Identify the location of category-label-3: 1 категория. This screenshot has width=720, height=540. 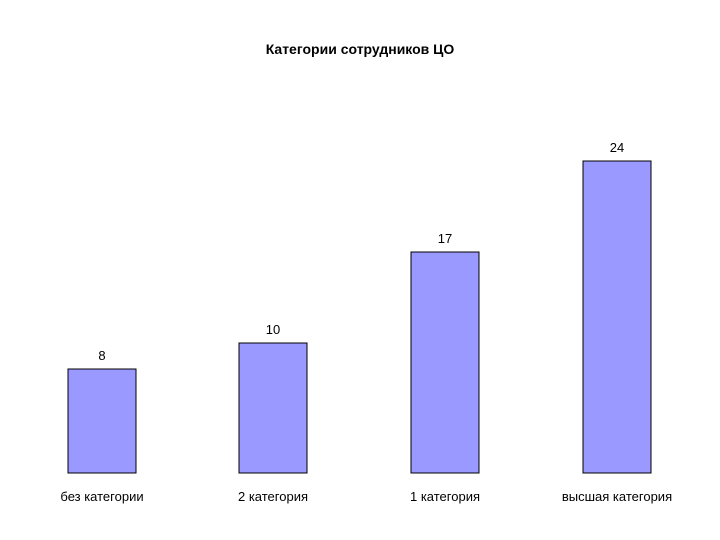
(445, 496).